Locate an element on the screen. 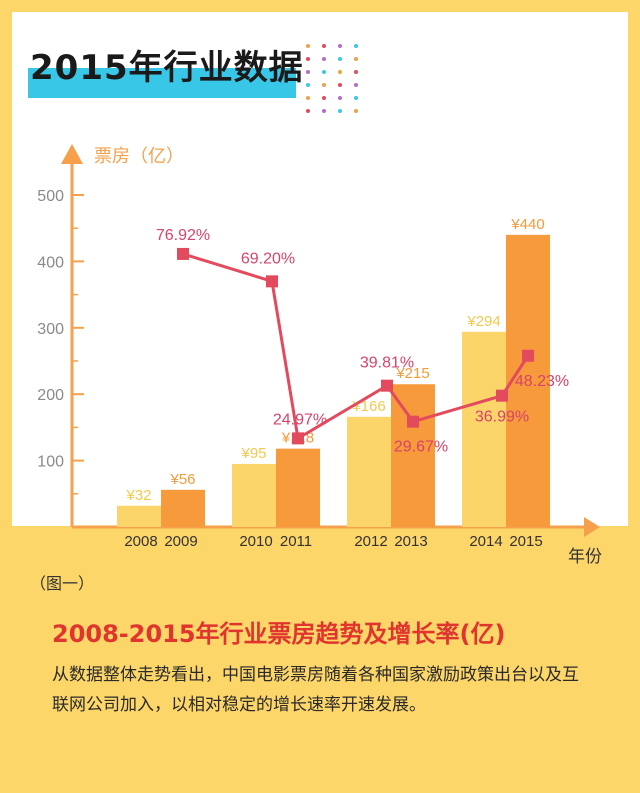 This screenshot has height=793, width=640. bar-value-label: ¥56 is located at coordinates (182, 479).